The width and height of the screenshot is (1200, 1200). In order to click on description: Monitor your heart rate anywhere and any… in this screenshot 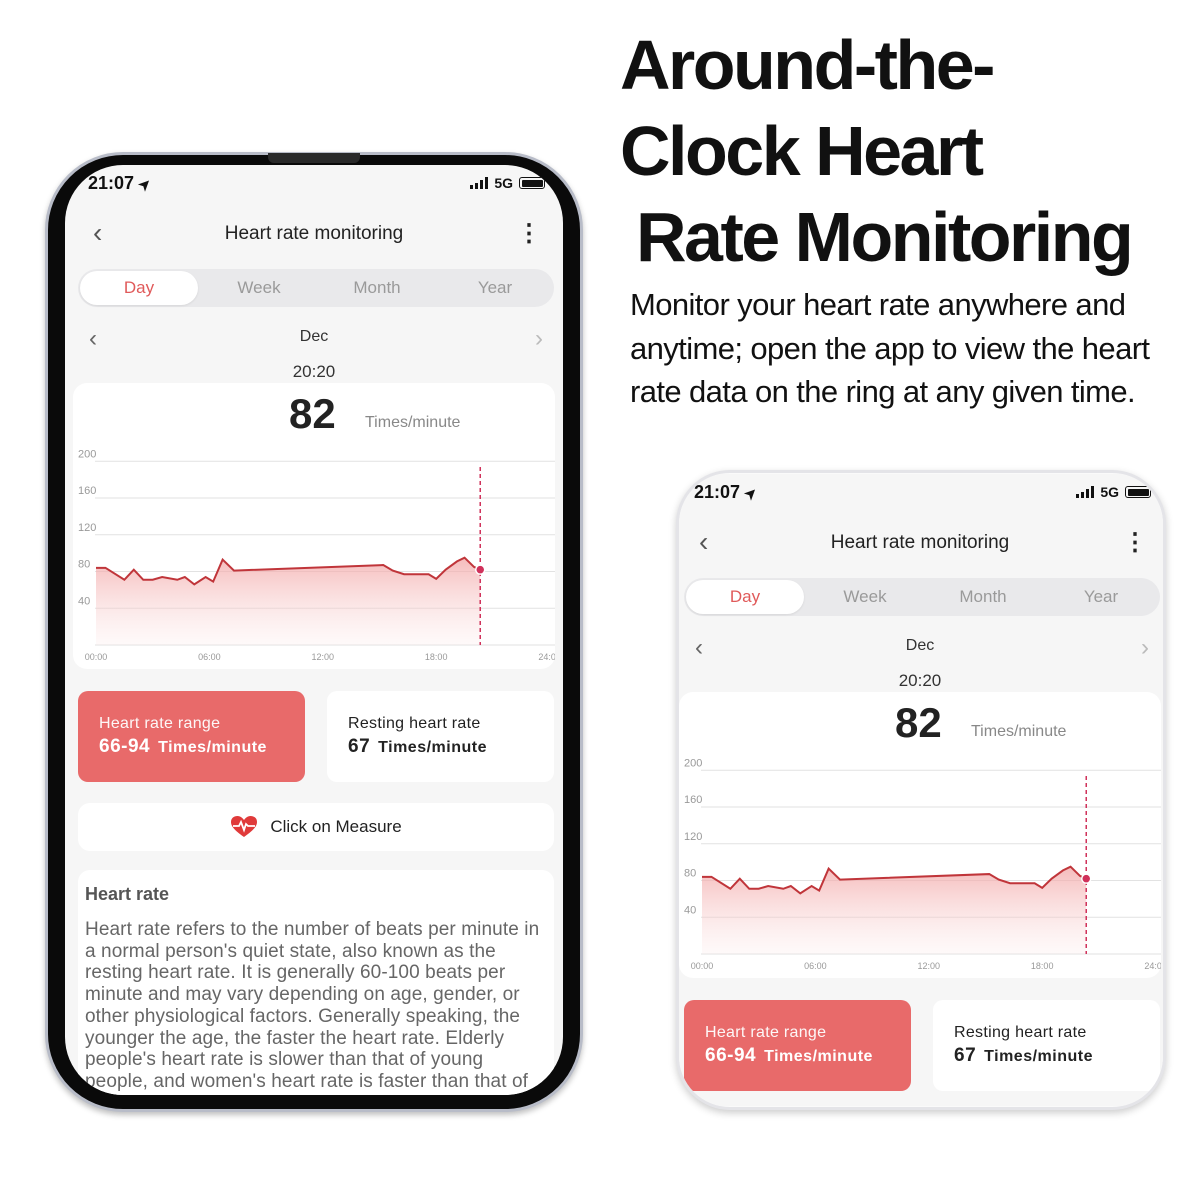, I will do `click(890, 348)`.